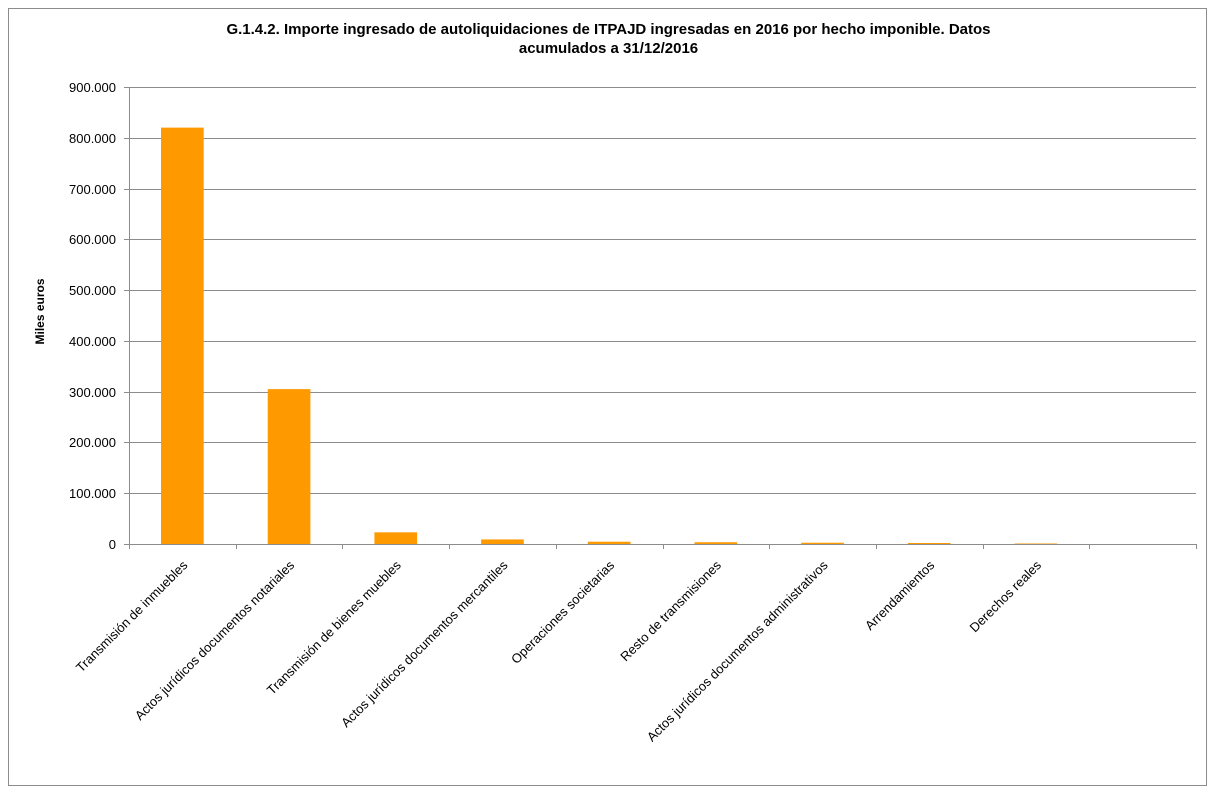 The height and width of the screenshot is (794, 1217). Describe the element at coordinates (92, 290) in the screenshot. I see `y-tick-label: 500.000` at that location.